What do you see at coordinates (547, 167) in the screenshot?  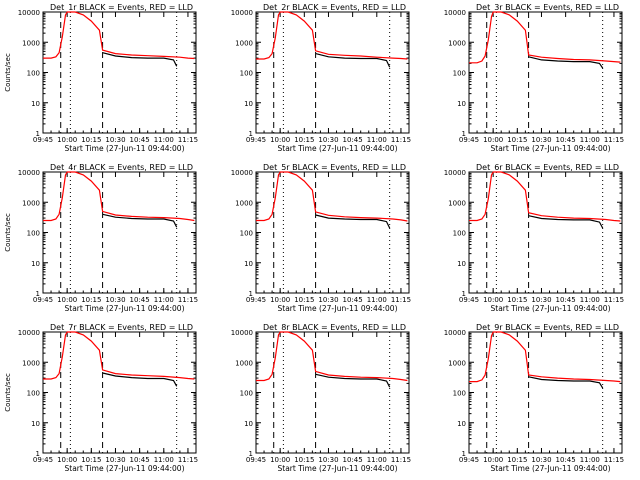 I see `panel-title: Det_6r BLACK = Events, RED = LLD` at bounding box center [547, 167].